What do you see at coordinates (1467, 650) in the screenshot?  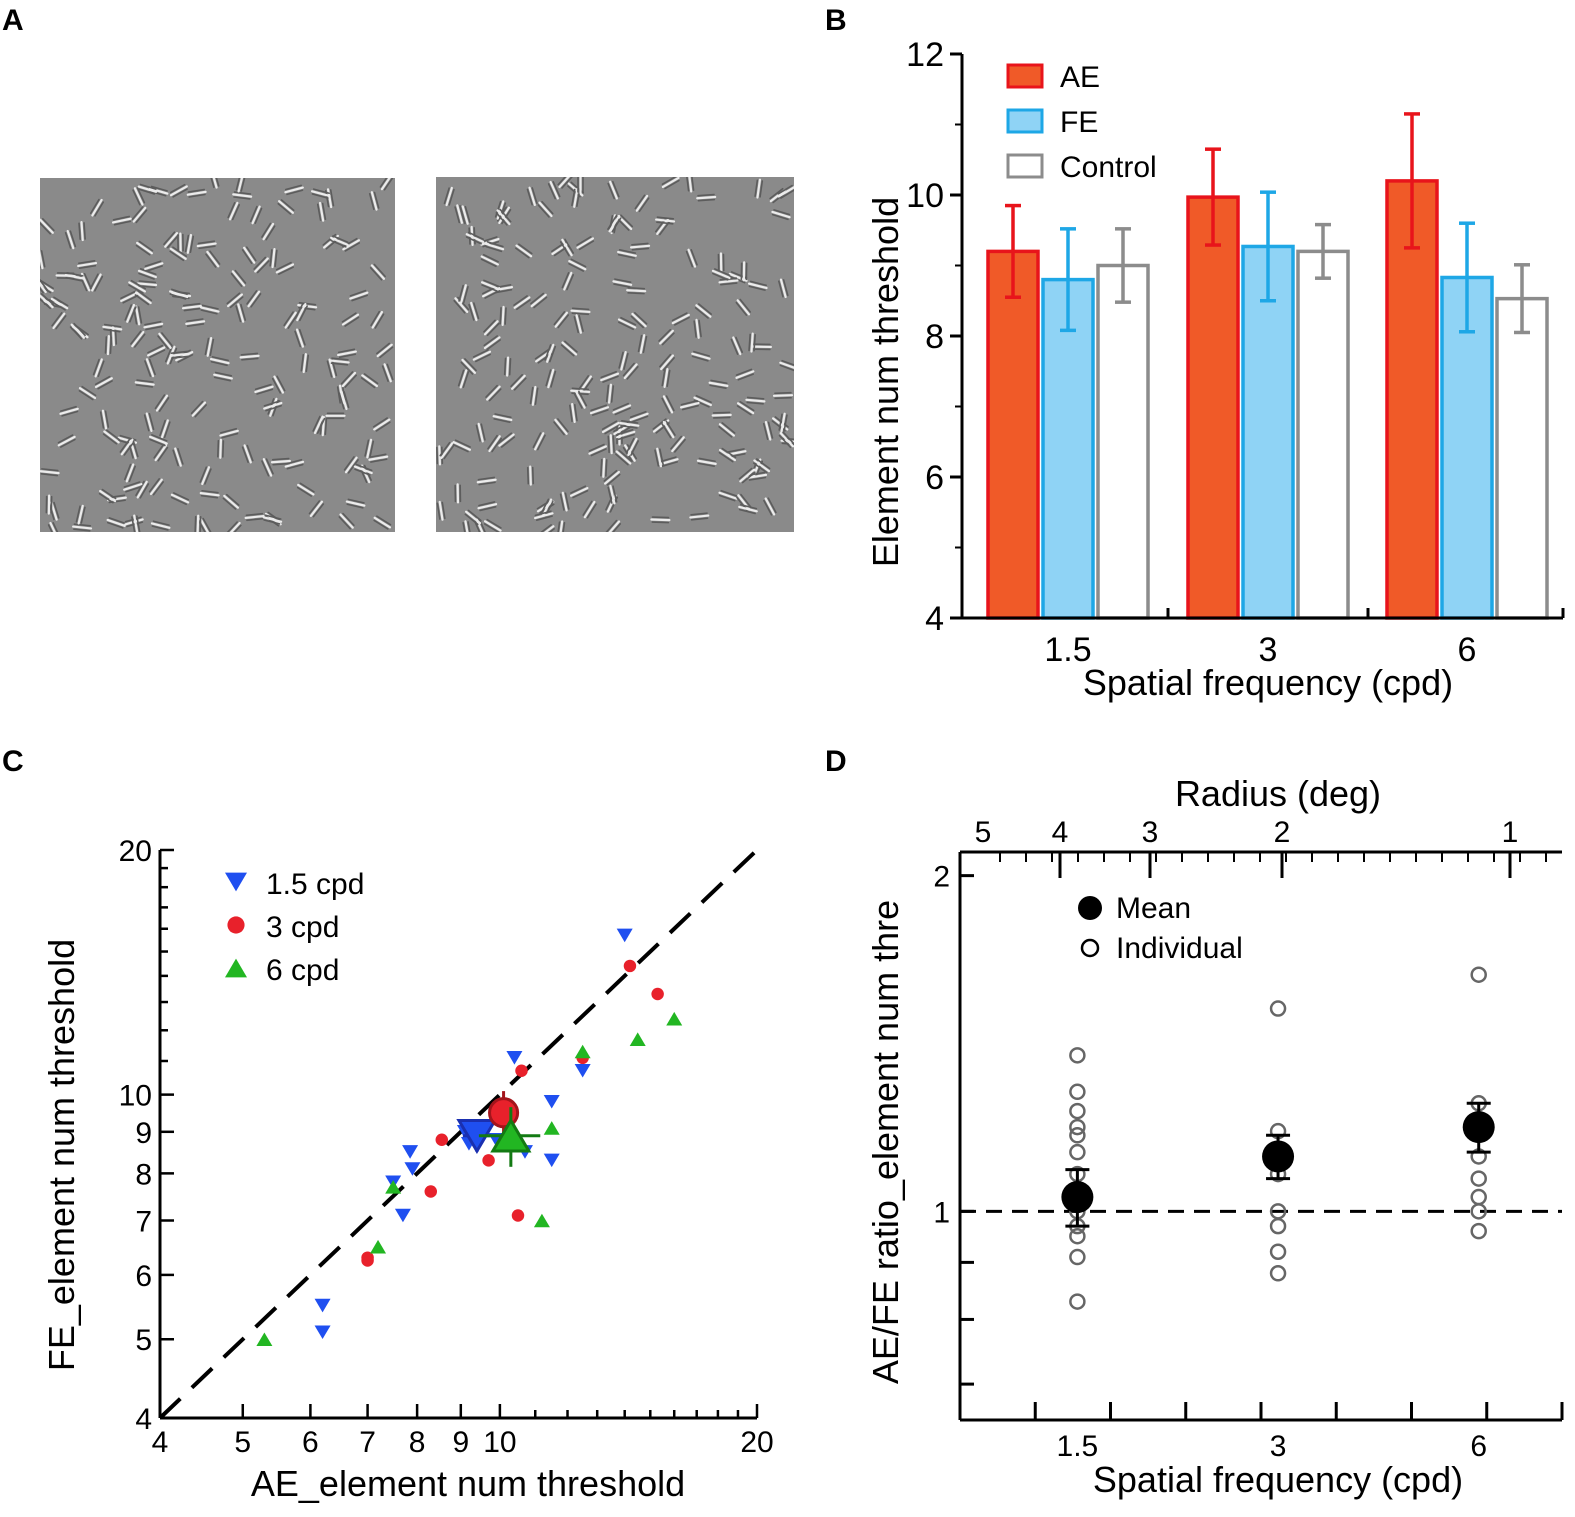 I see `x-tick-label: 6` at bounding box center [1467, 650].